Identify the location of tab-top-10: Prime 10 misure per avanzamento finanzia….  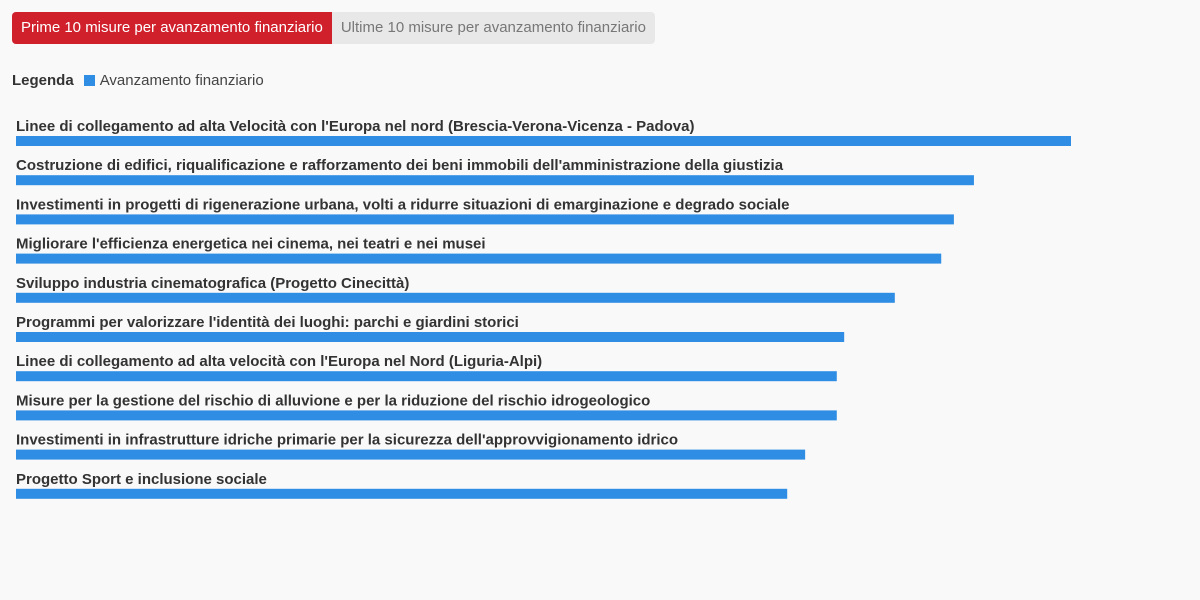
(172, 28).